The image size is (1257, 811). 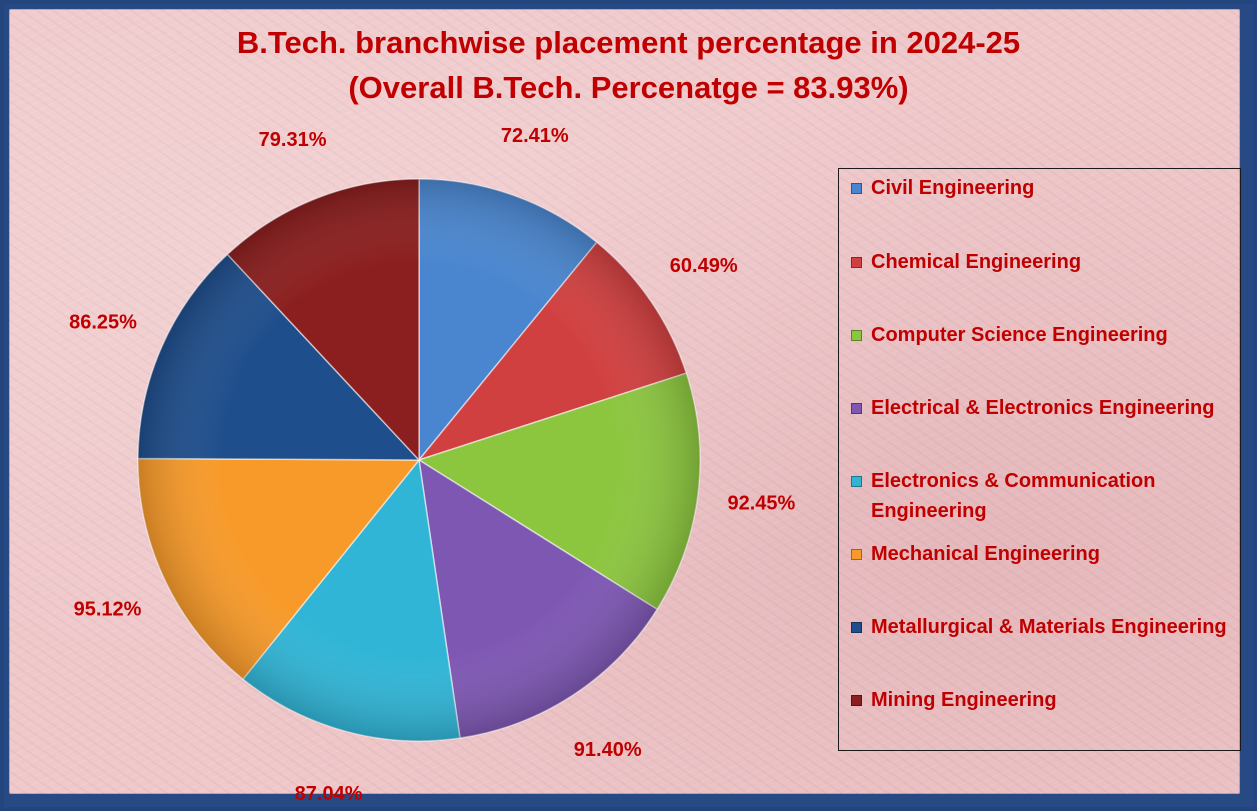 I want to click on data-label-electronics-and-communication-engineering: 87.04%, so click(x=329, y=794).